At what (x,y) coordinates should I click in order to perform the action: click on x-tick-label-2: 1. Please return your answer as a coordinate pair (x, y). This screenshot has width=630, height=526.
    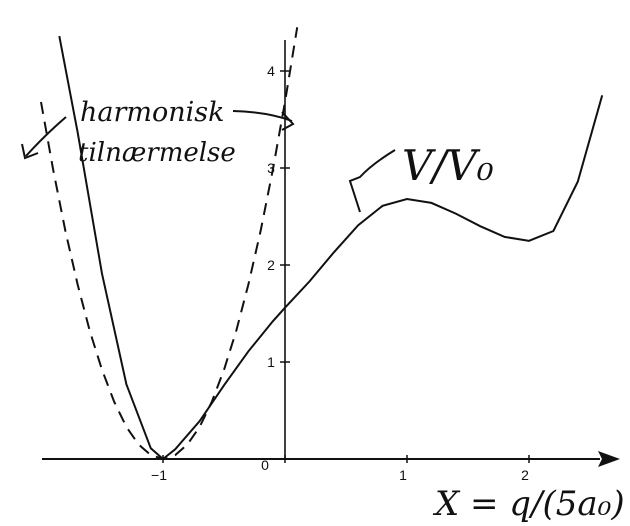
    Looking at the image, I should click on (403, 475).